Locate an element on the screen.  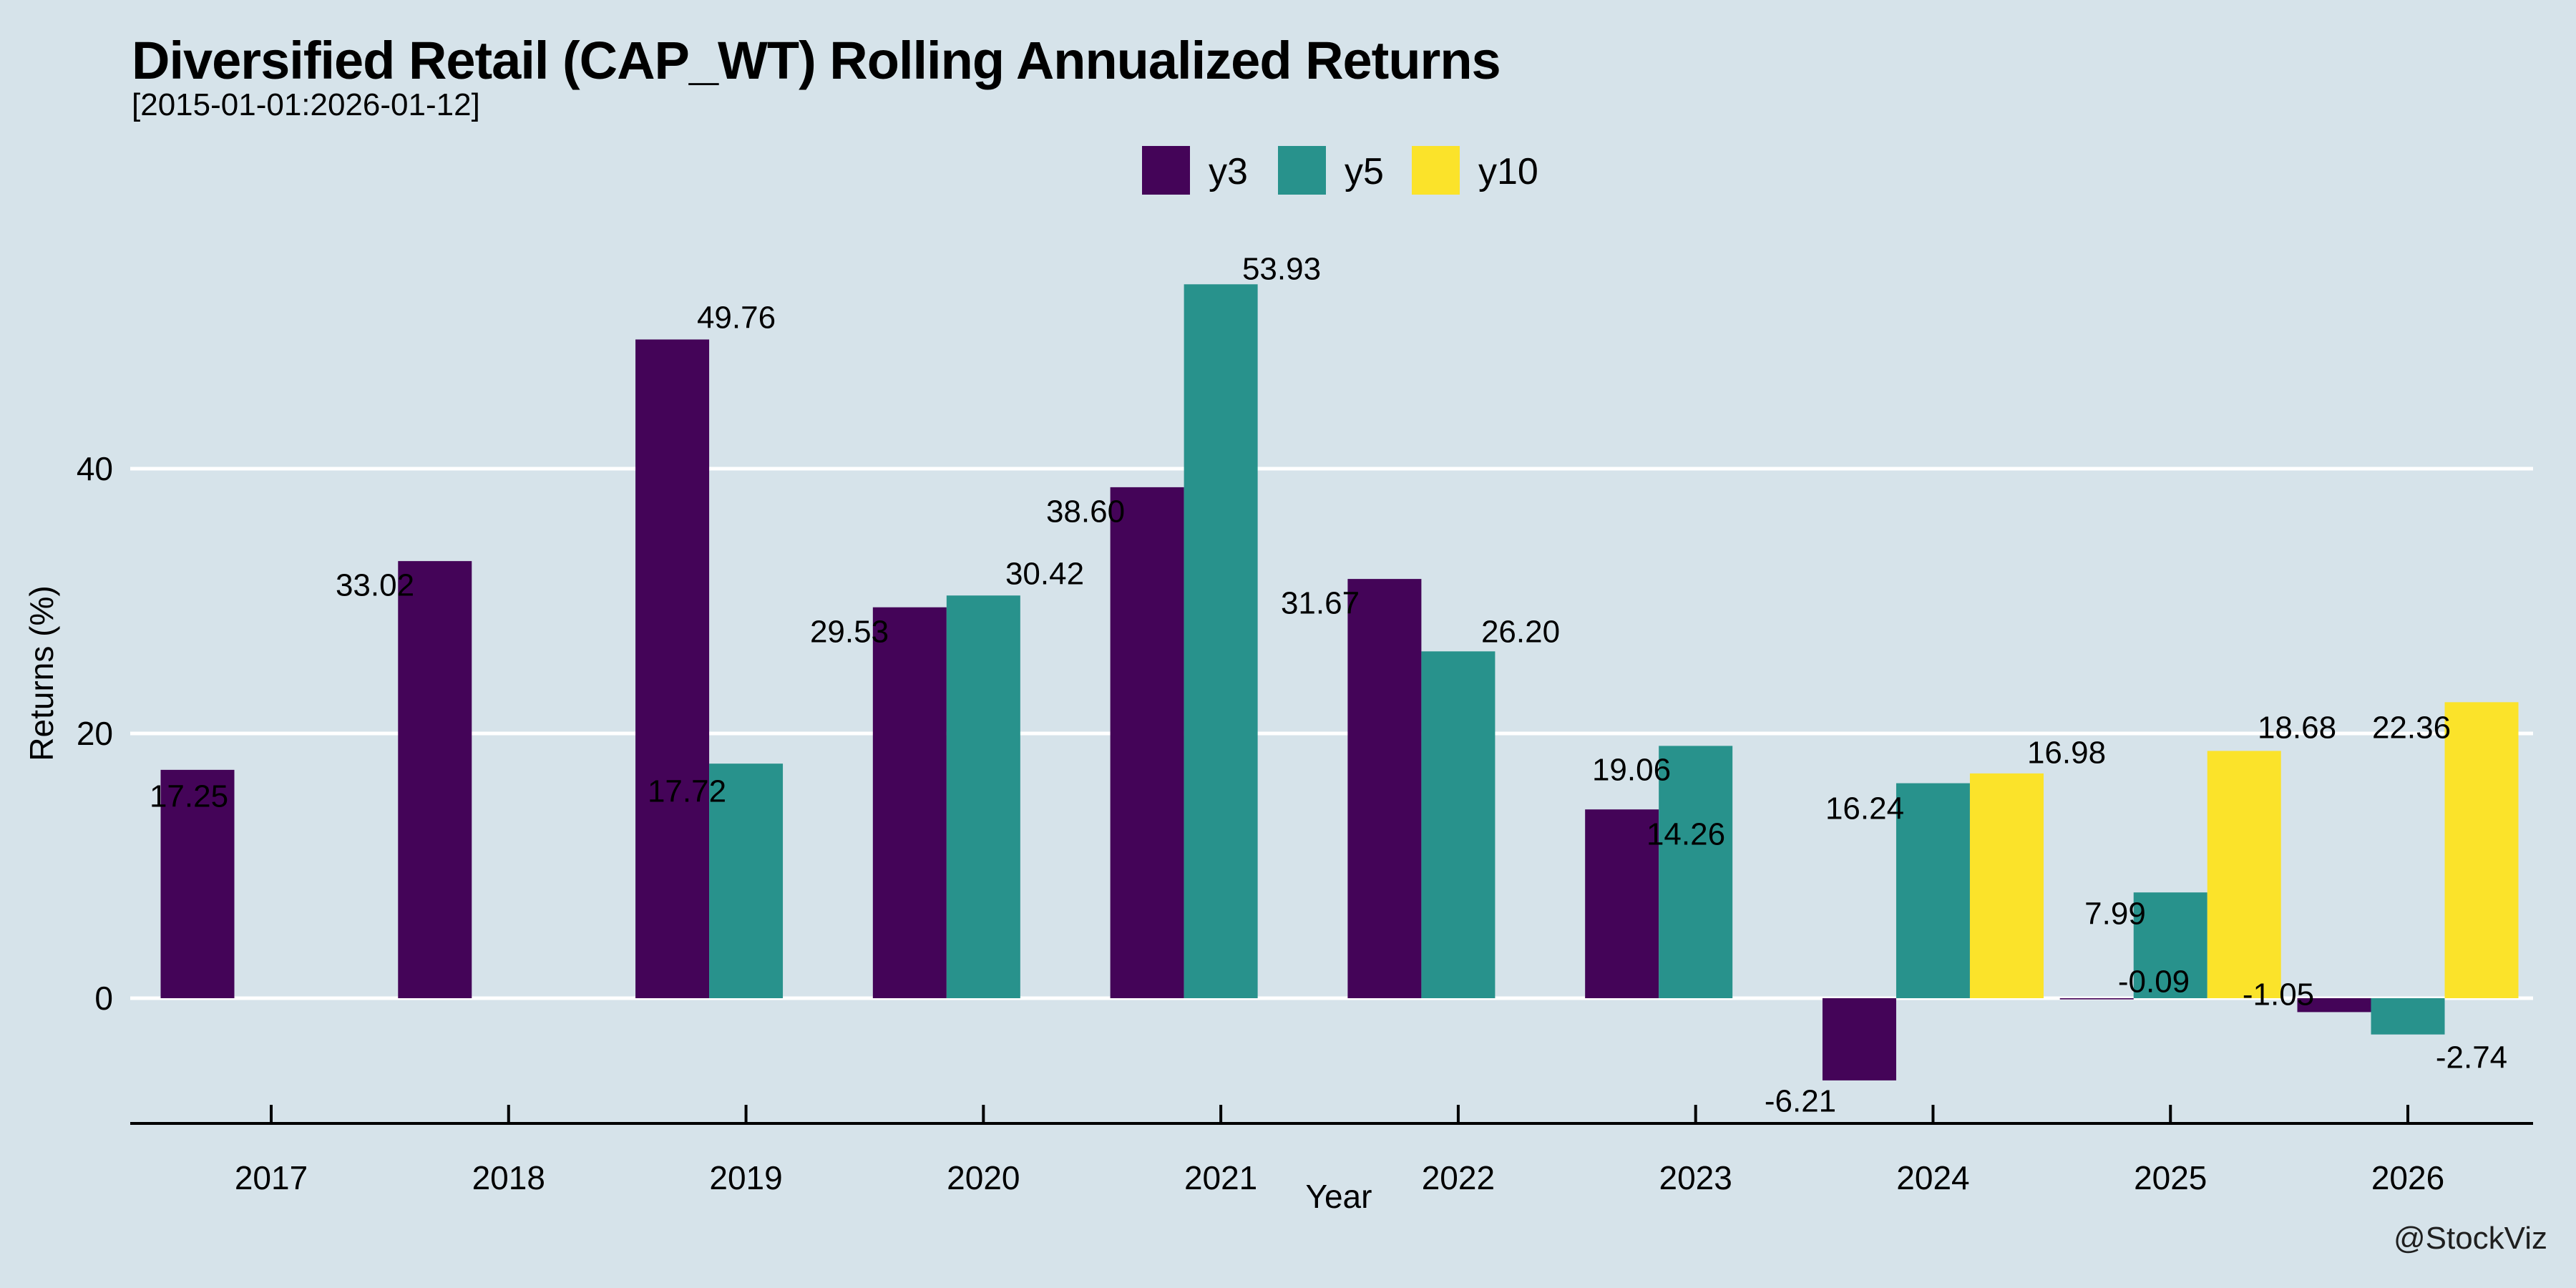
x-tick-label: 2020 is located at coordinates (983, 1177).